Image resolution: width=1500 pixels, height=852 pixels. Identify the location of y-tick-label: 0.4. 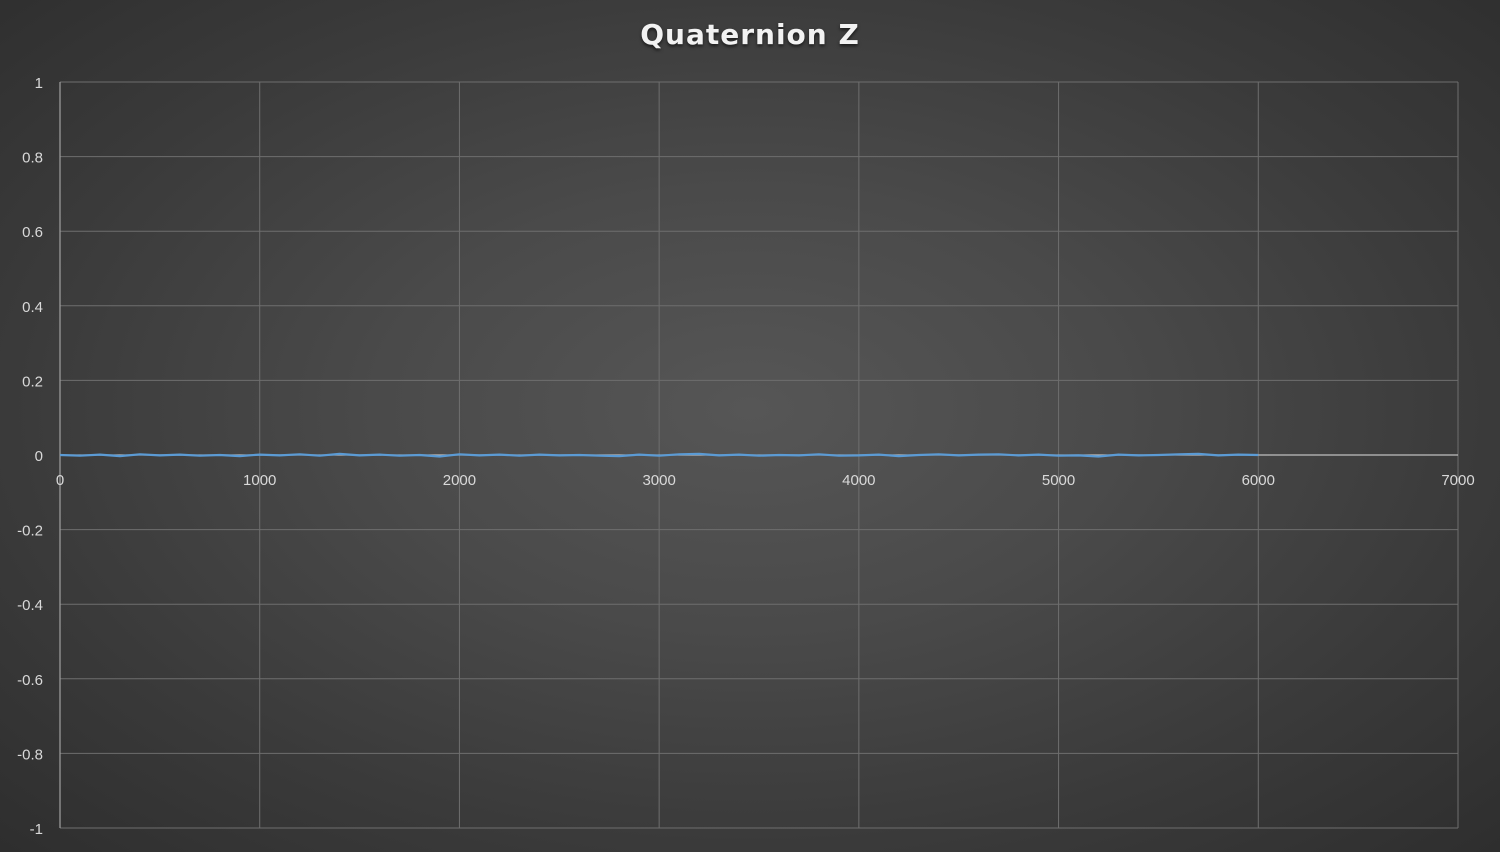
(32, 307).